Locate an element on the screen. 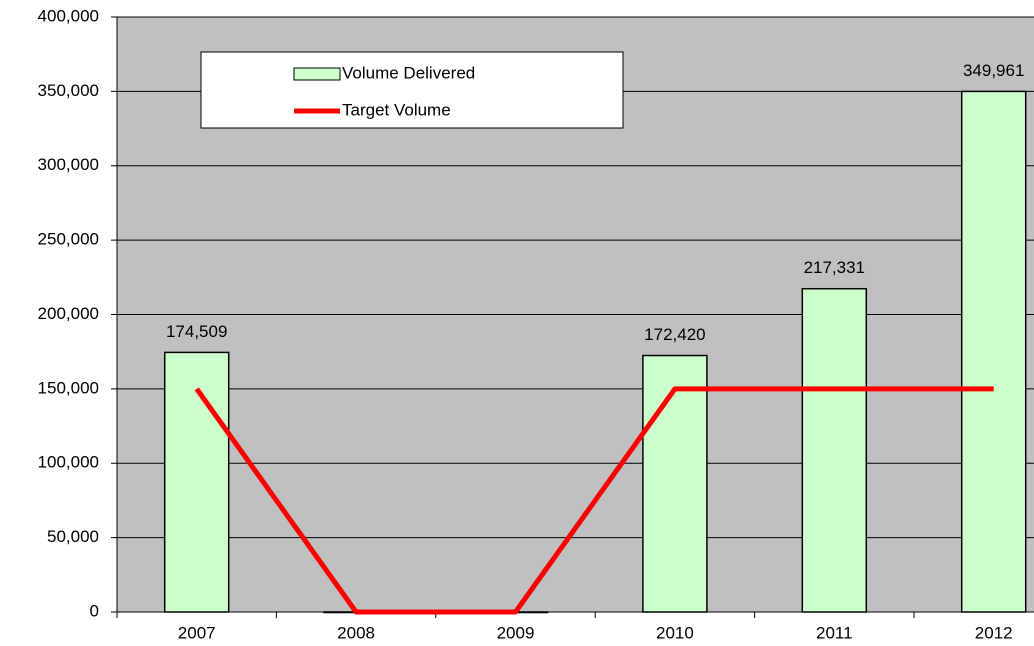 This screenshot has height=646, width=1034. x-tick-label: 2011 is located at coordinates (834, 632).